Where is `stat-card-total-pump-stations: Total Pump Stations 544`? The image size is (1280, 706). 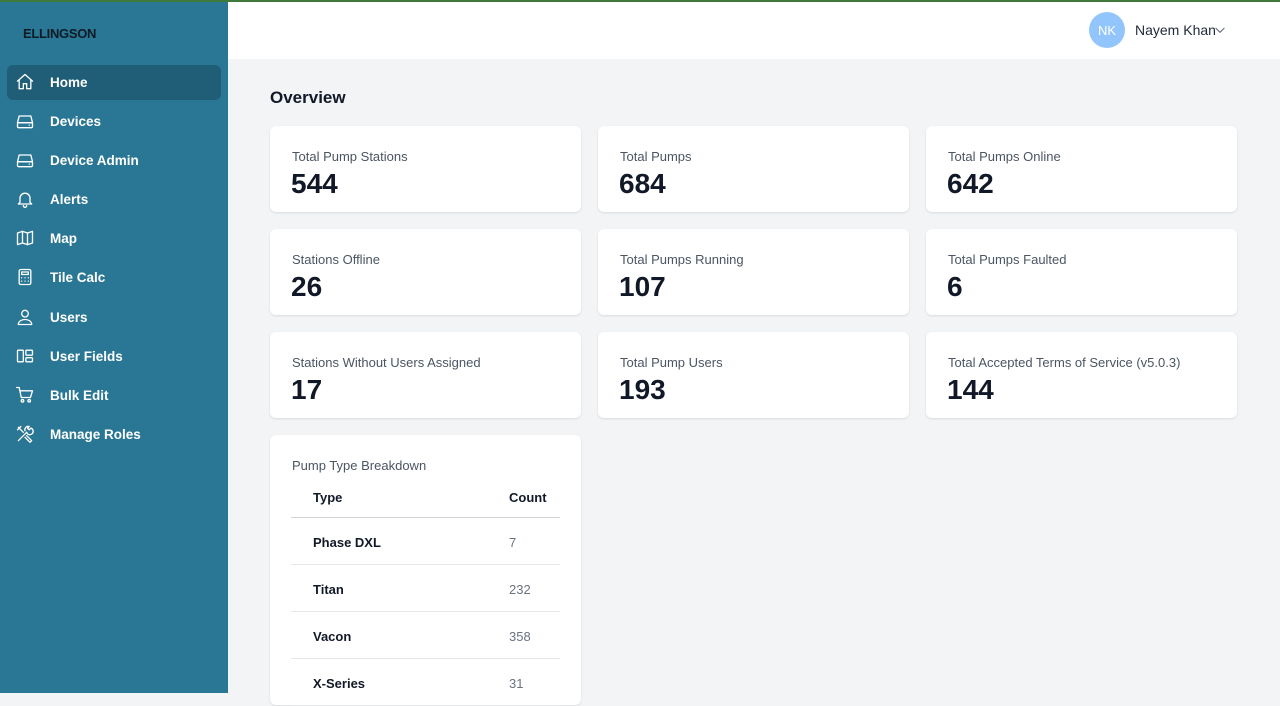 stat-card-total-pump-stations: Total Pump Stations 544 is located at coordinates (425, 169).